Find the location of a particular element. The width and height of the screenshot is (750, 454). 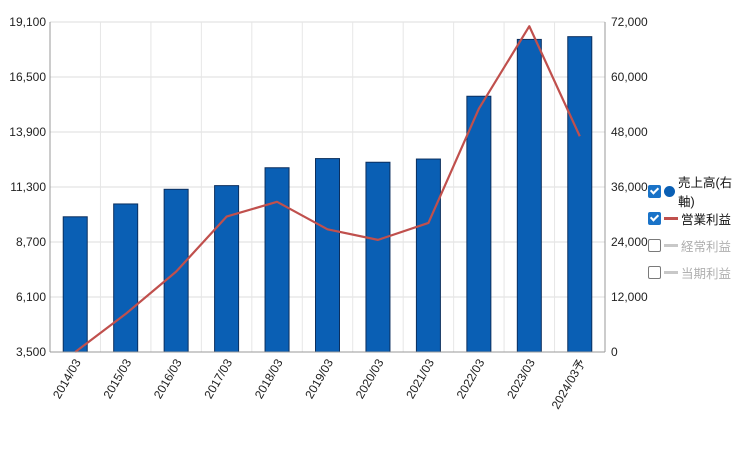

left-axis-ticks: 3,500 6,100 8,700 11,300 13,900 16,500 19,100 is located at coordinates (27, 187).